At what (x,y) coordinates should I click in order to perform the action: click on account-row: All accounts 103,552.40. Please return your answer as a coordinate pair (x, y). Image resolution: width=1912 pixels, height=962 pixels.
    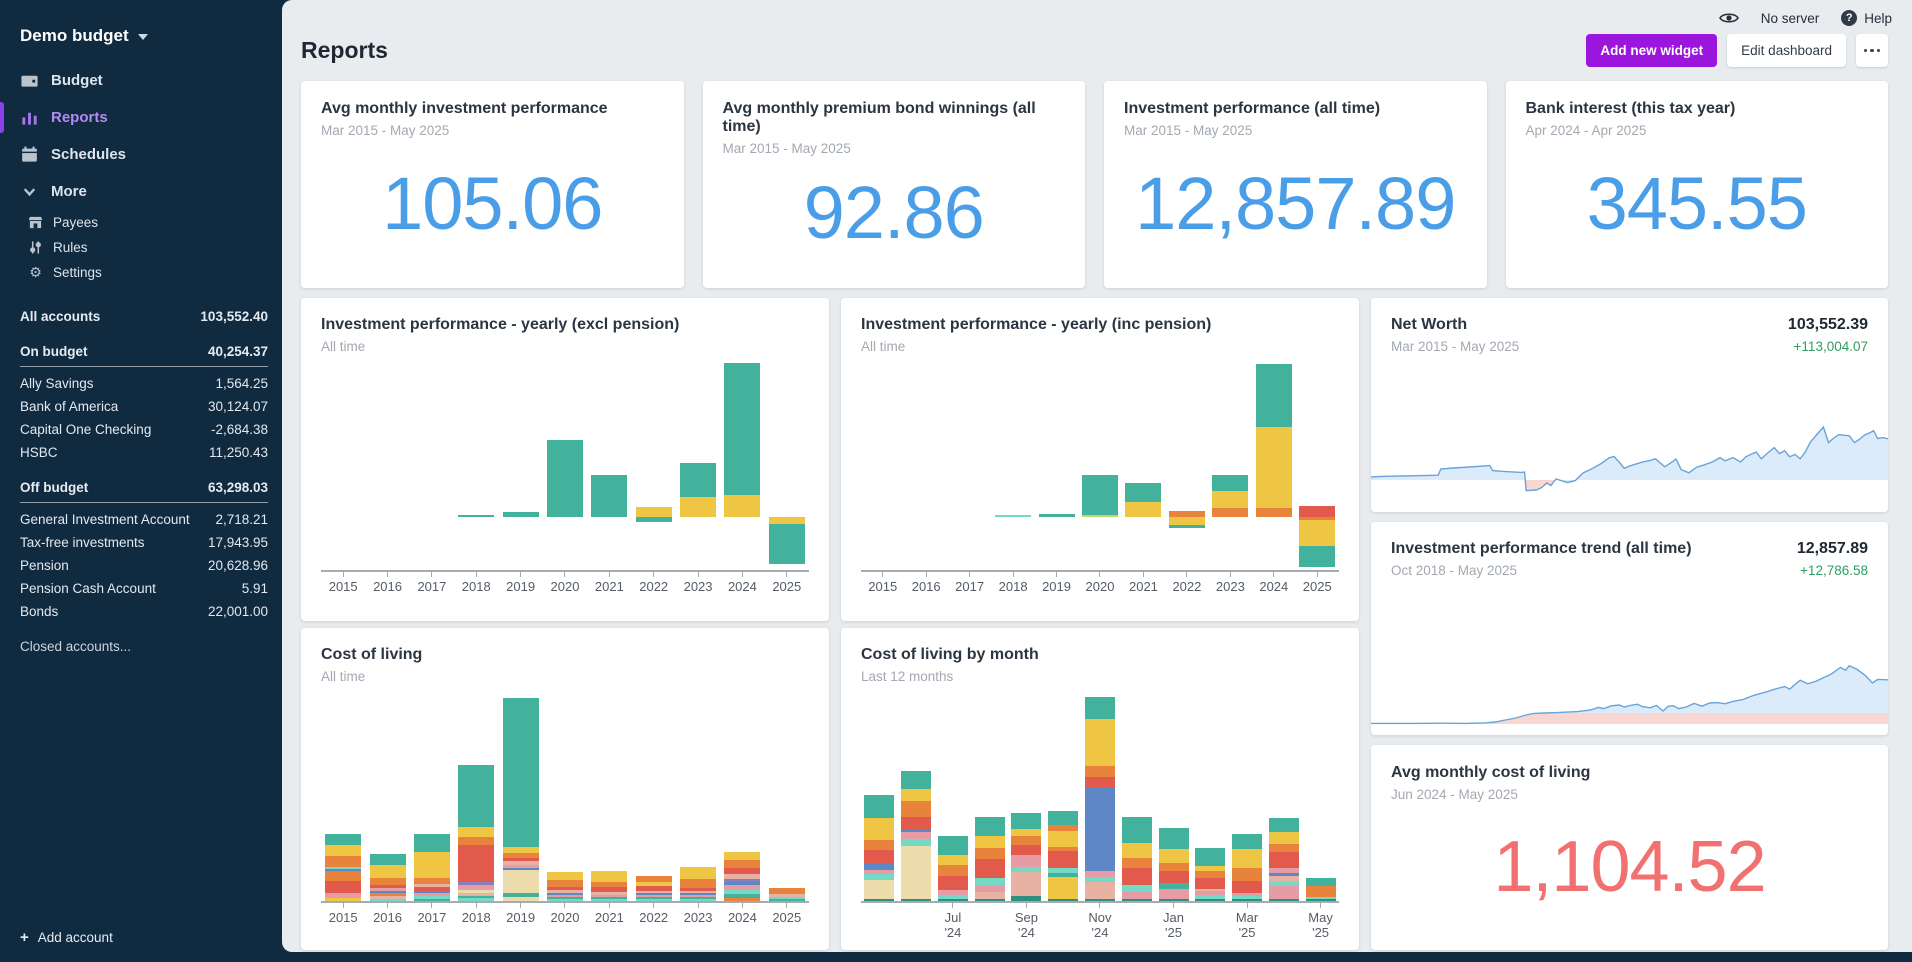
    Looking at the image, I should click on (144, 316).